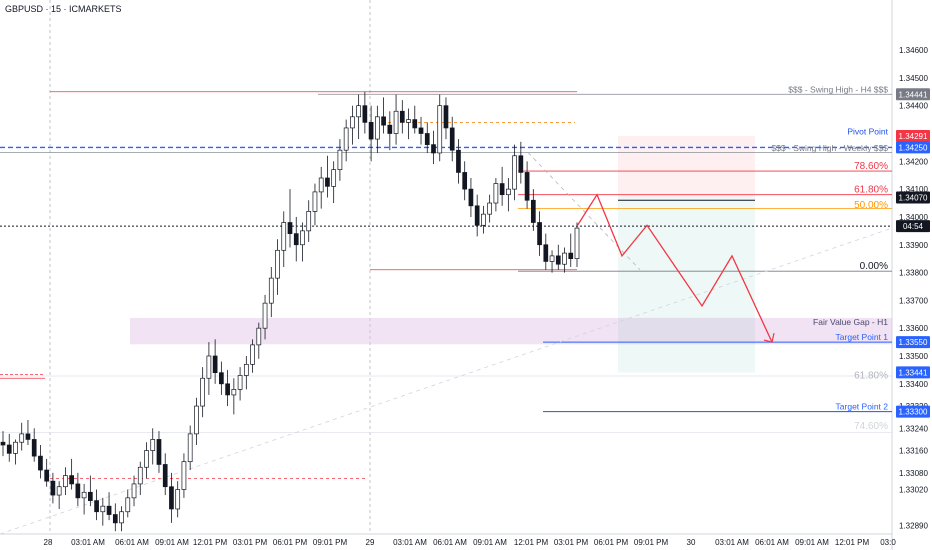 The width and height of the screenshot is (932, 550). Describe the element at coordinates (63, 9) in the screenshot. I see `chart-title: GBPUSD · 15 · ICMARKETS` at that location.